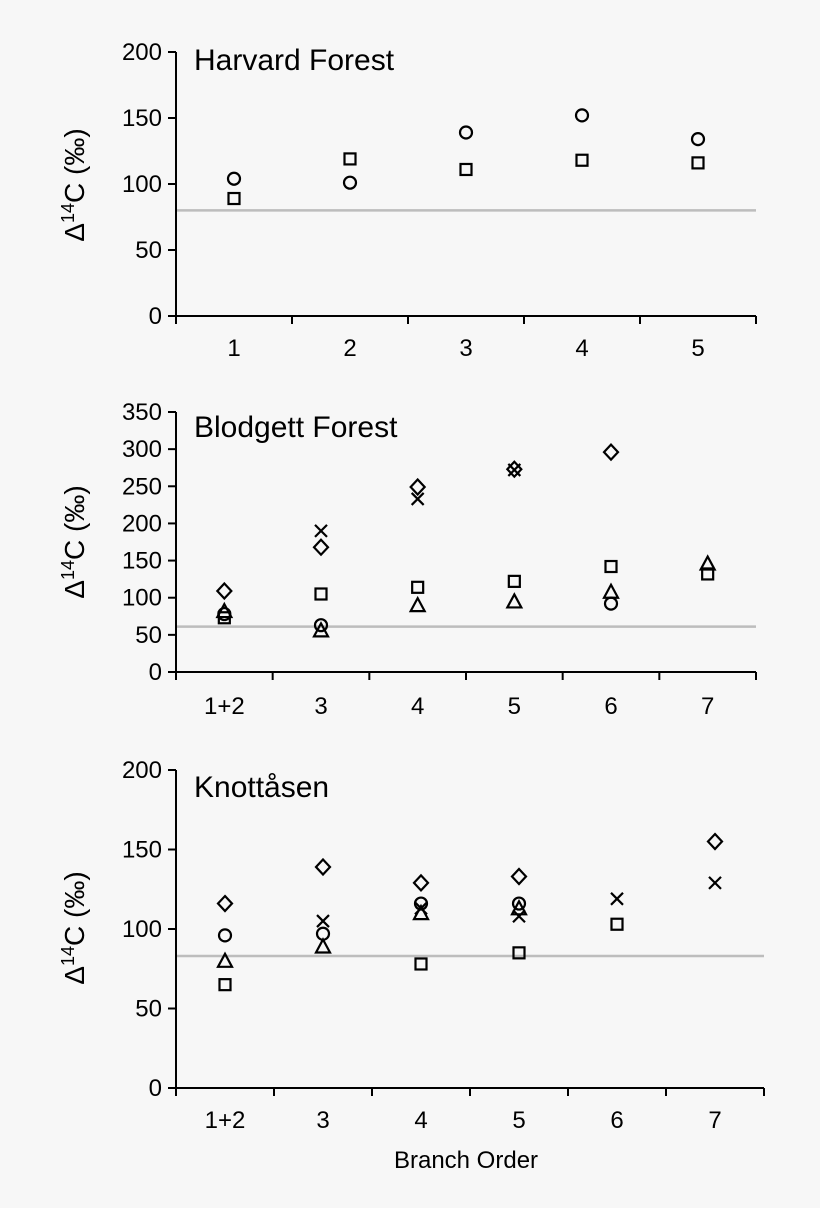 Image resolution: width=820 pixels, height=1208 pixels. What do you see at coordinates (349, 348) in the screenshot?
I see `x-tick-label: 2` at bounding box center [349, 348].